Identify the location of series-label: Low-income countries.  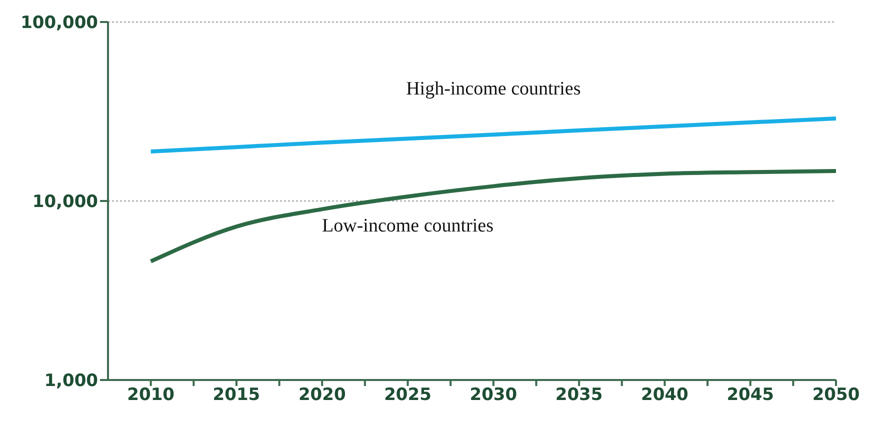
(408, 225).